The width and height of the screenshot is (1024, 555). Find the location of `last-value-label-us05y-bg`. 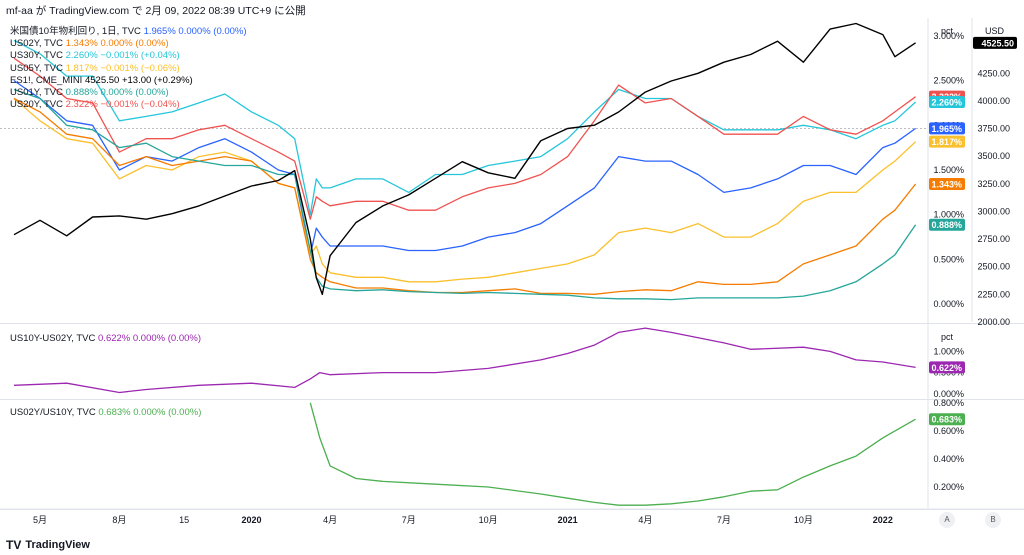

last-value-label-us05y-bg is located at coordinates (947, 141).